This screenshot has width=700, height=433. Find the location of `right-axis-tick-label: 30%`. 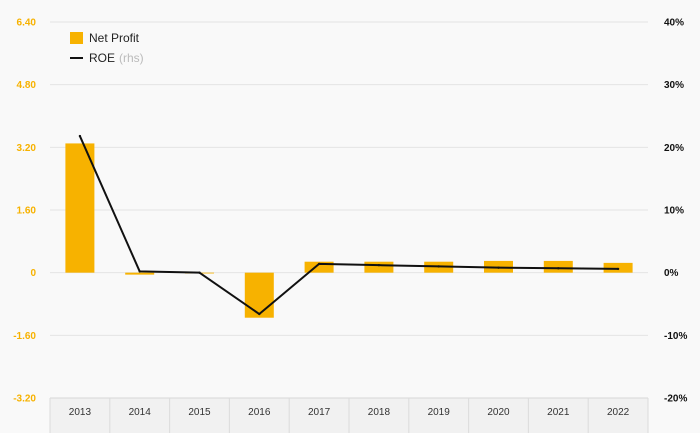

right-axis-tick-label: 30% is located at coordinates (674, 85).